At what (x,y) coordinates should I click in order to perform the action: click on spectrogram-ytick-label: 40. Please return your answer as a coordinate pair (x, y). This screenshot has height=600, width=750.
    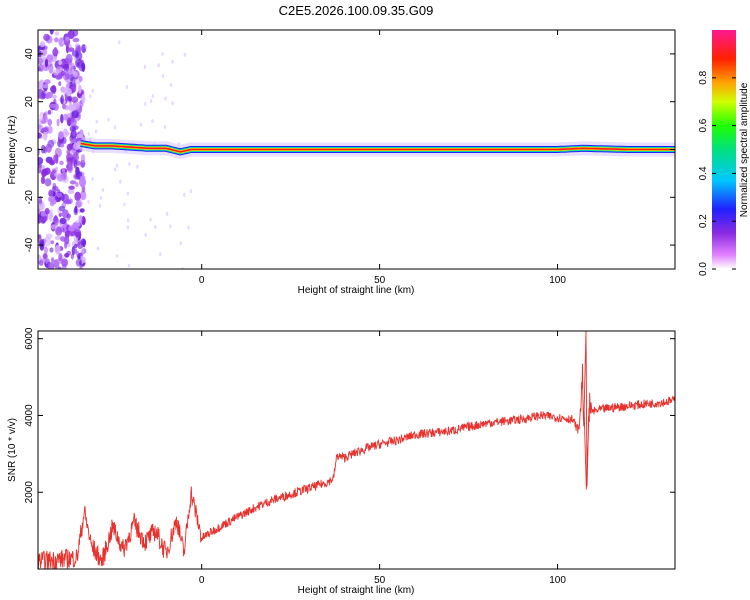
    Looking at the image, I should click on (29, 54).